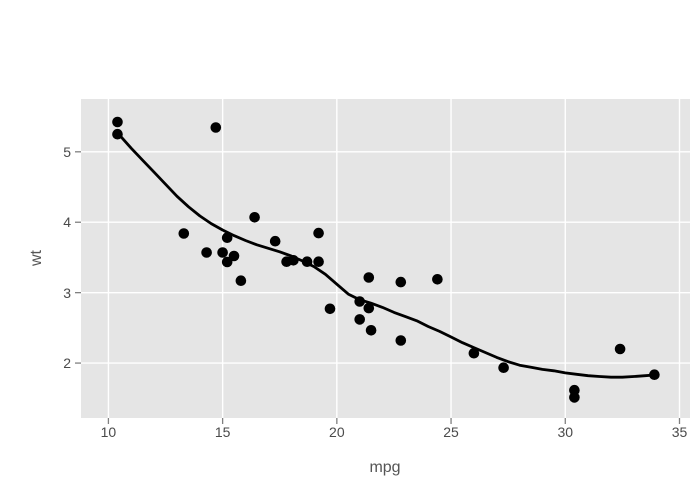 This screenshot has height=500, width=700. Describe the element at coordinates (385, 467) in the screenshot. I see `x-axis-title: mpg` at that location.